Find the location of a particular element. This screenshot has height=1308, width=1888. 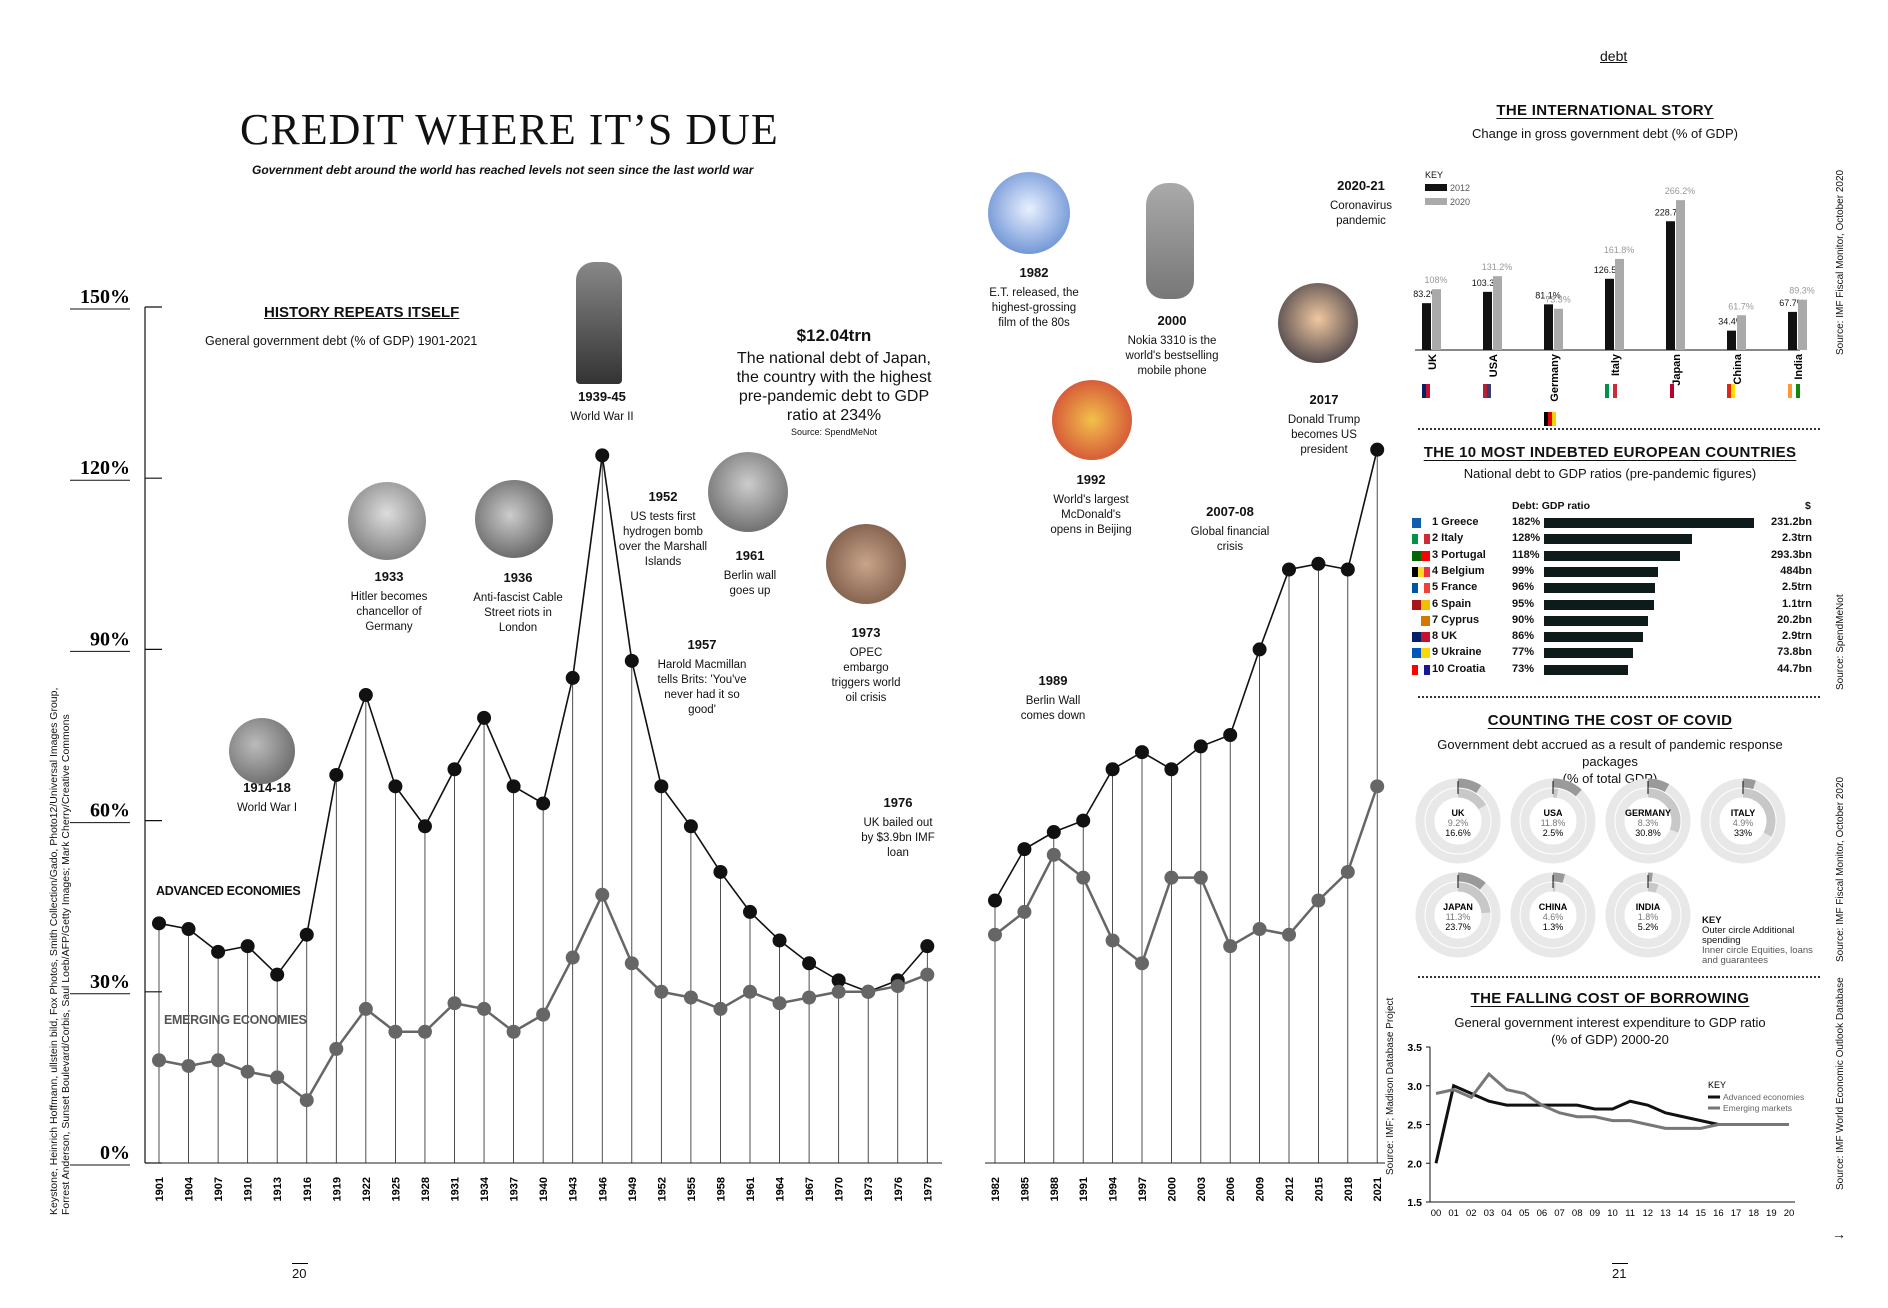

borrow-series-emerging is located at coordinates (1612, 1100).